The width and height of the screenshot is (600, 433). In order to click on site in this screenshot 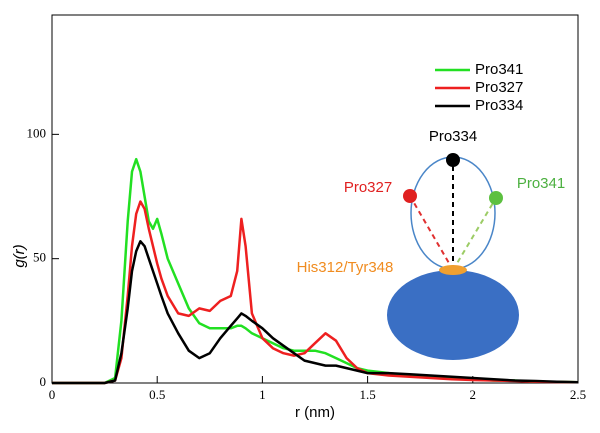, I will do `click(453, 270)`.